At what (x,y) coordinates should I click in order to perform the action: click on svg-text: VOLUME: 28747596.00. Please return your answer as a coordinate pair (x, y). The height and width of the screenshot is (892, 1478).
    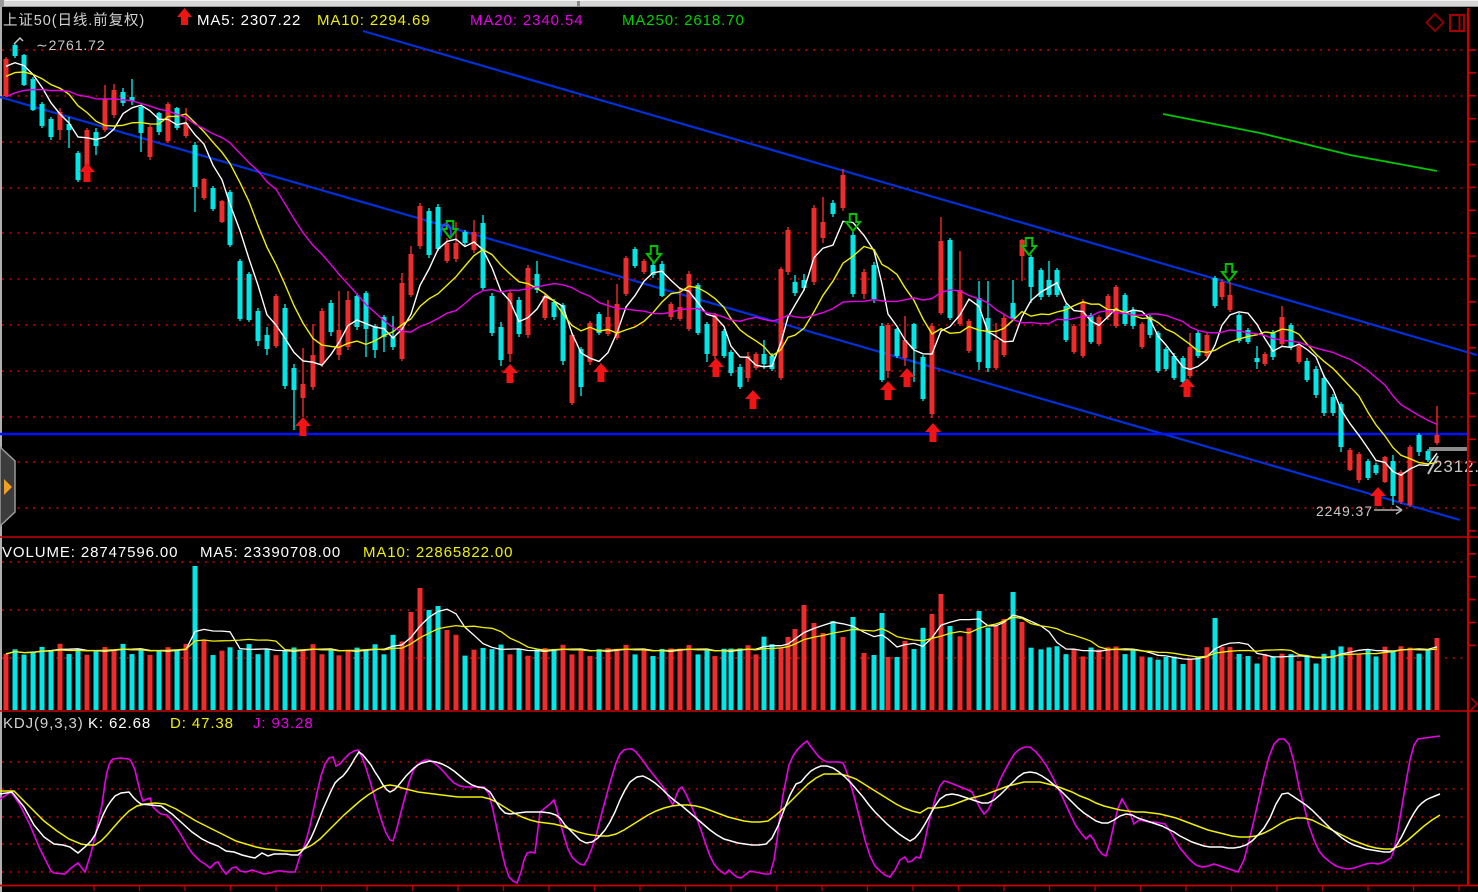
    Looking at the image, I should click on (90, 552).